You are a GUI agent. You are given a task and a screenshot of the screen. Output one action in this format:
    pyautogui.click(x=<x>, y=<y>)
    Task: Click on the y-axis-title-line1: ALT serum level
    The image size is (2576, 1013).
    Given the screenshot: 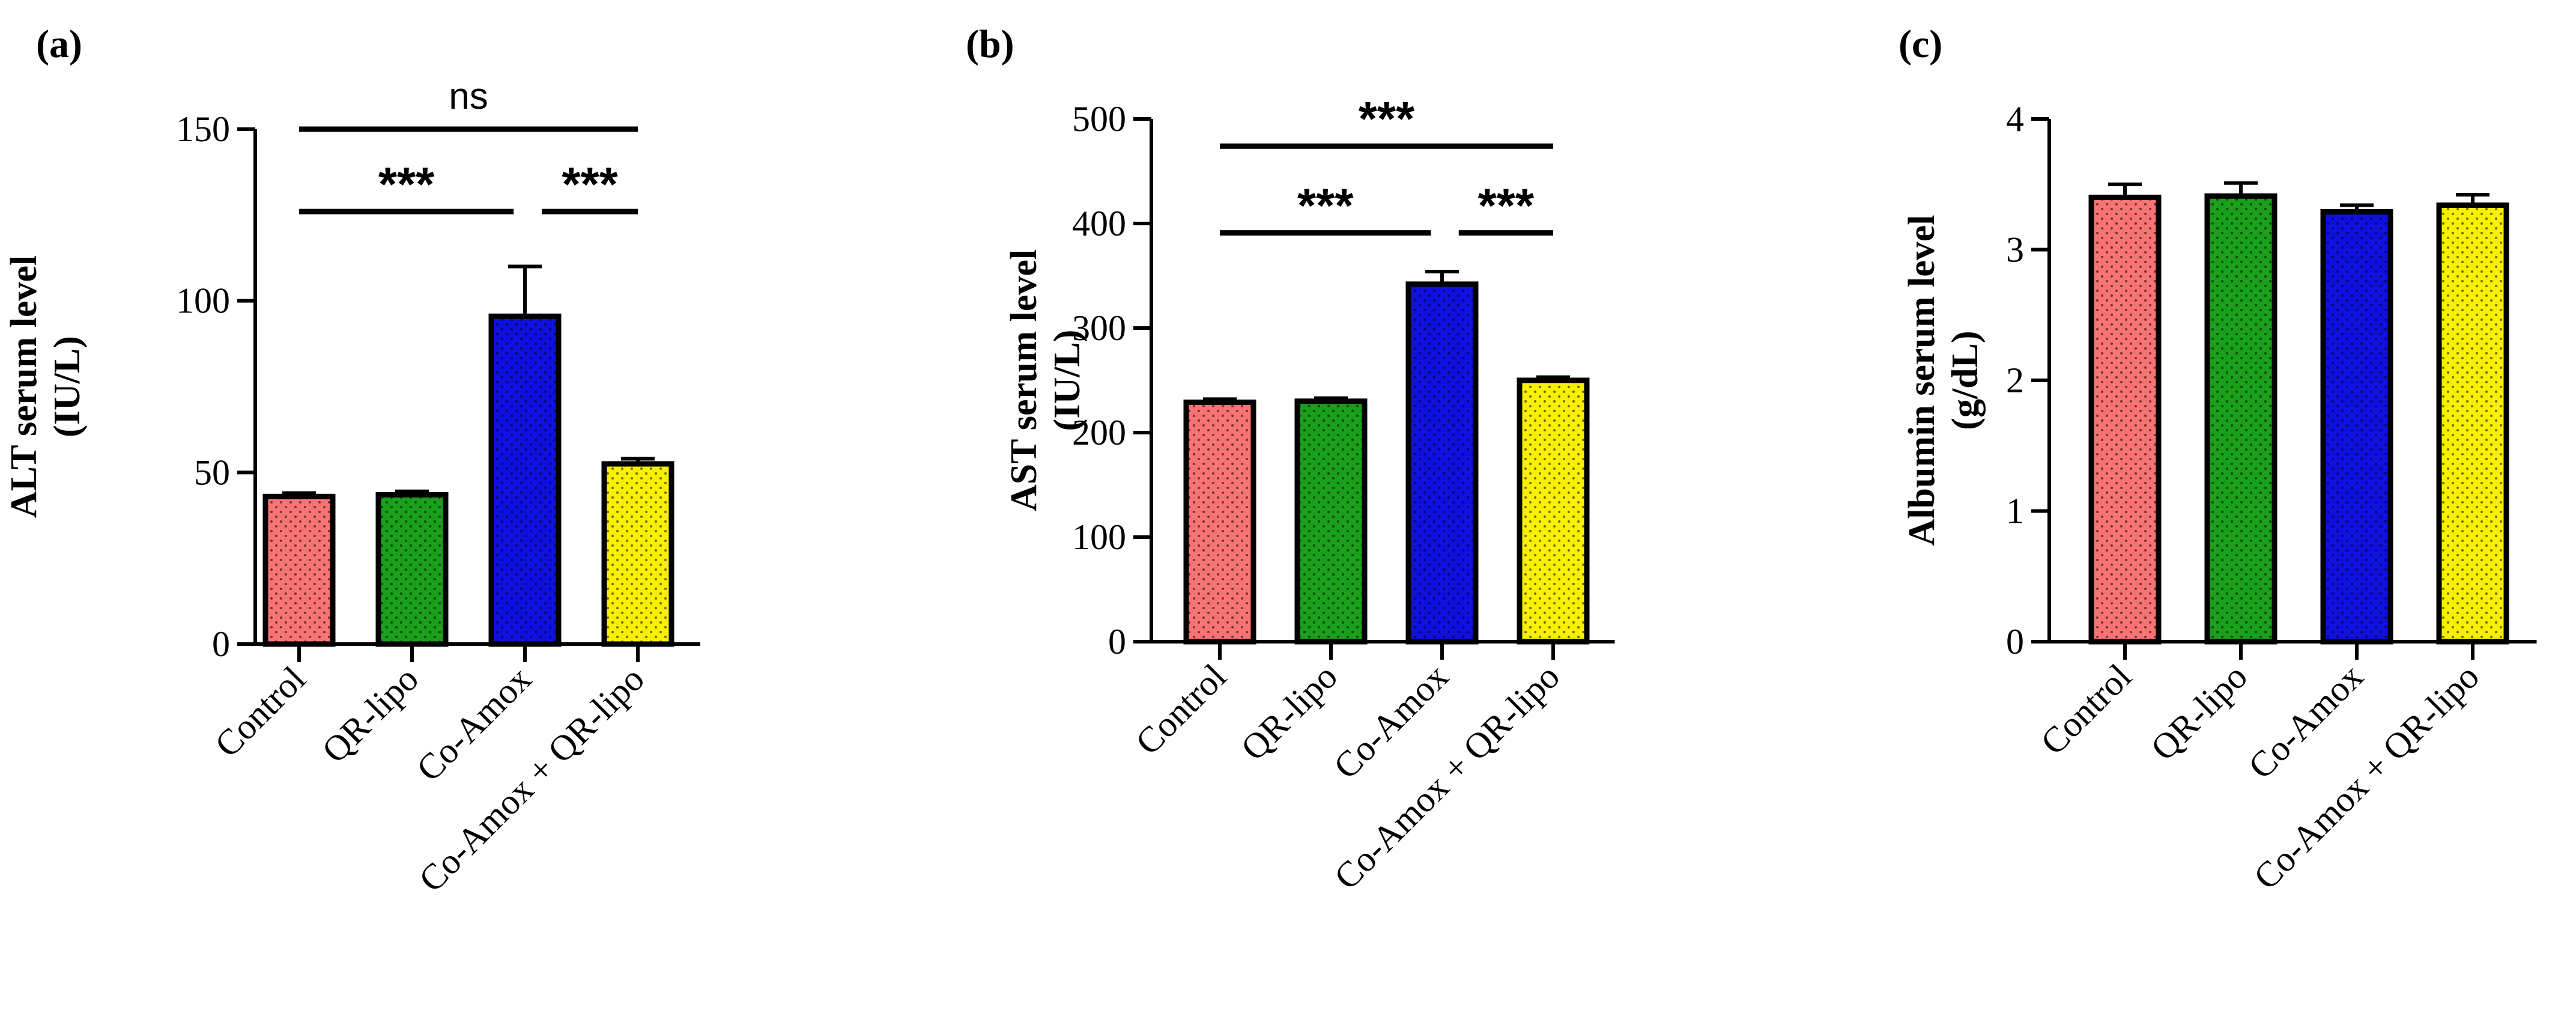 What is the action you would take?
    pyautogui.click(x=24, y=386)
    